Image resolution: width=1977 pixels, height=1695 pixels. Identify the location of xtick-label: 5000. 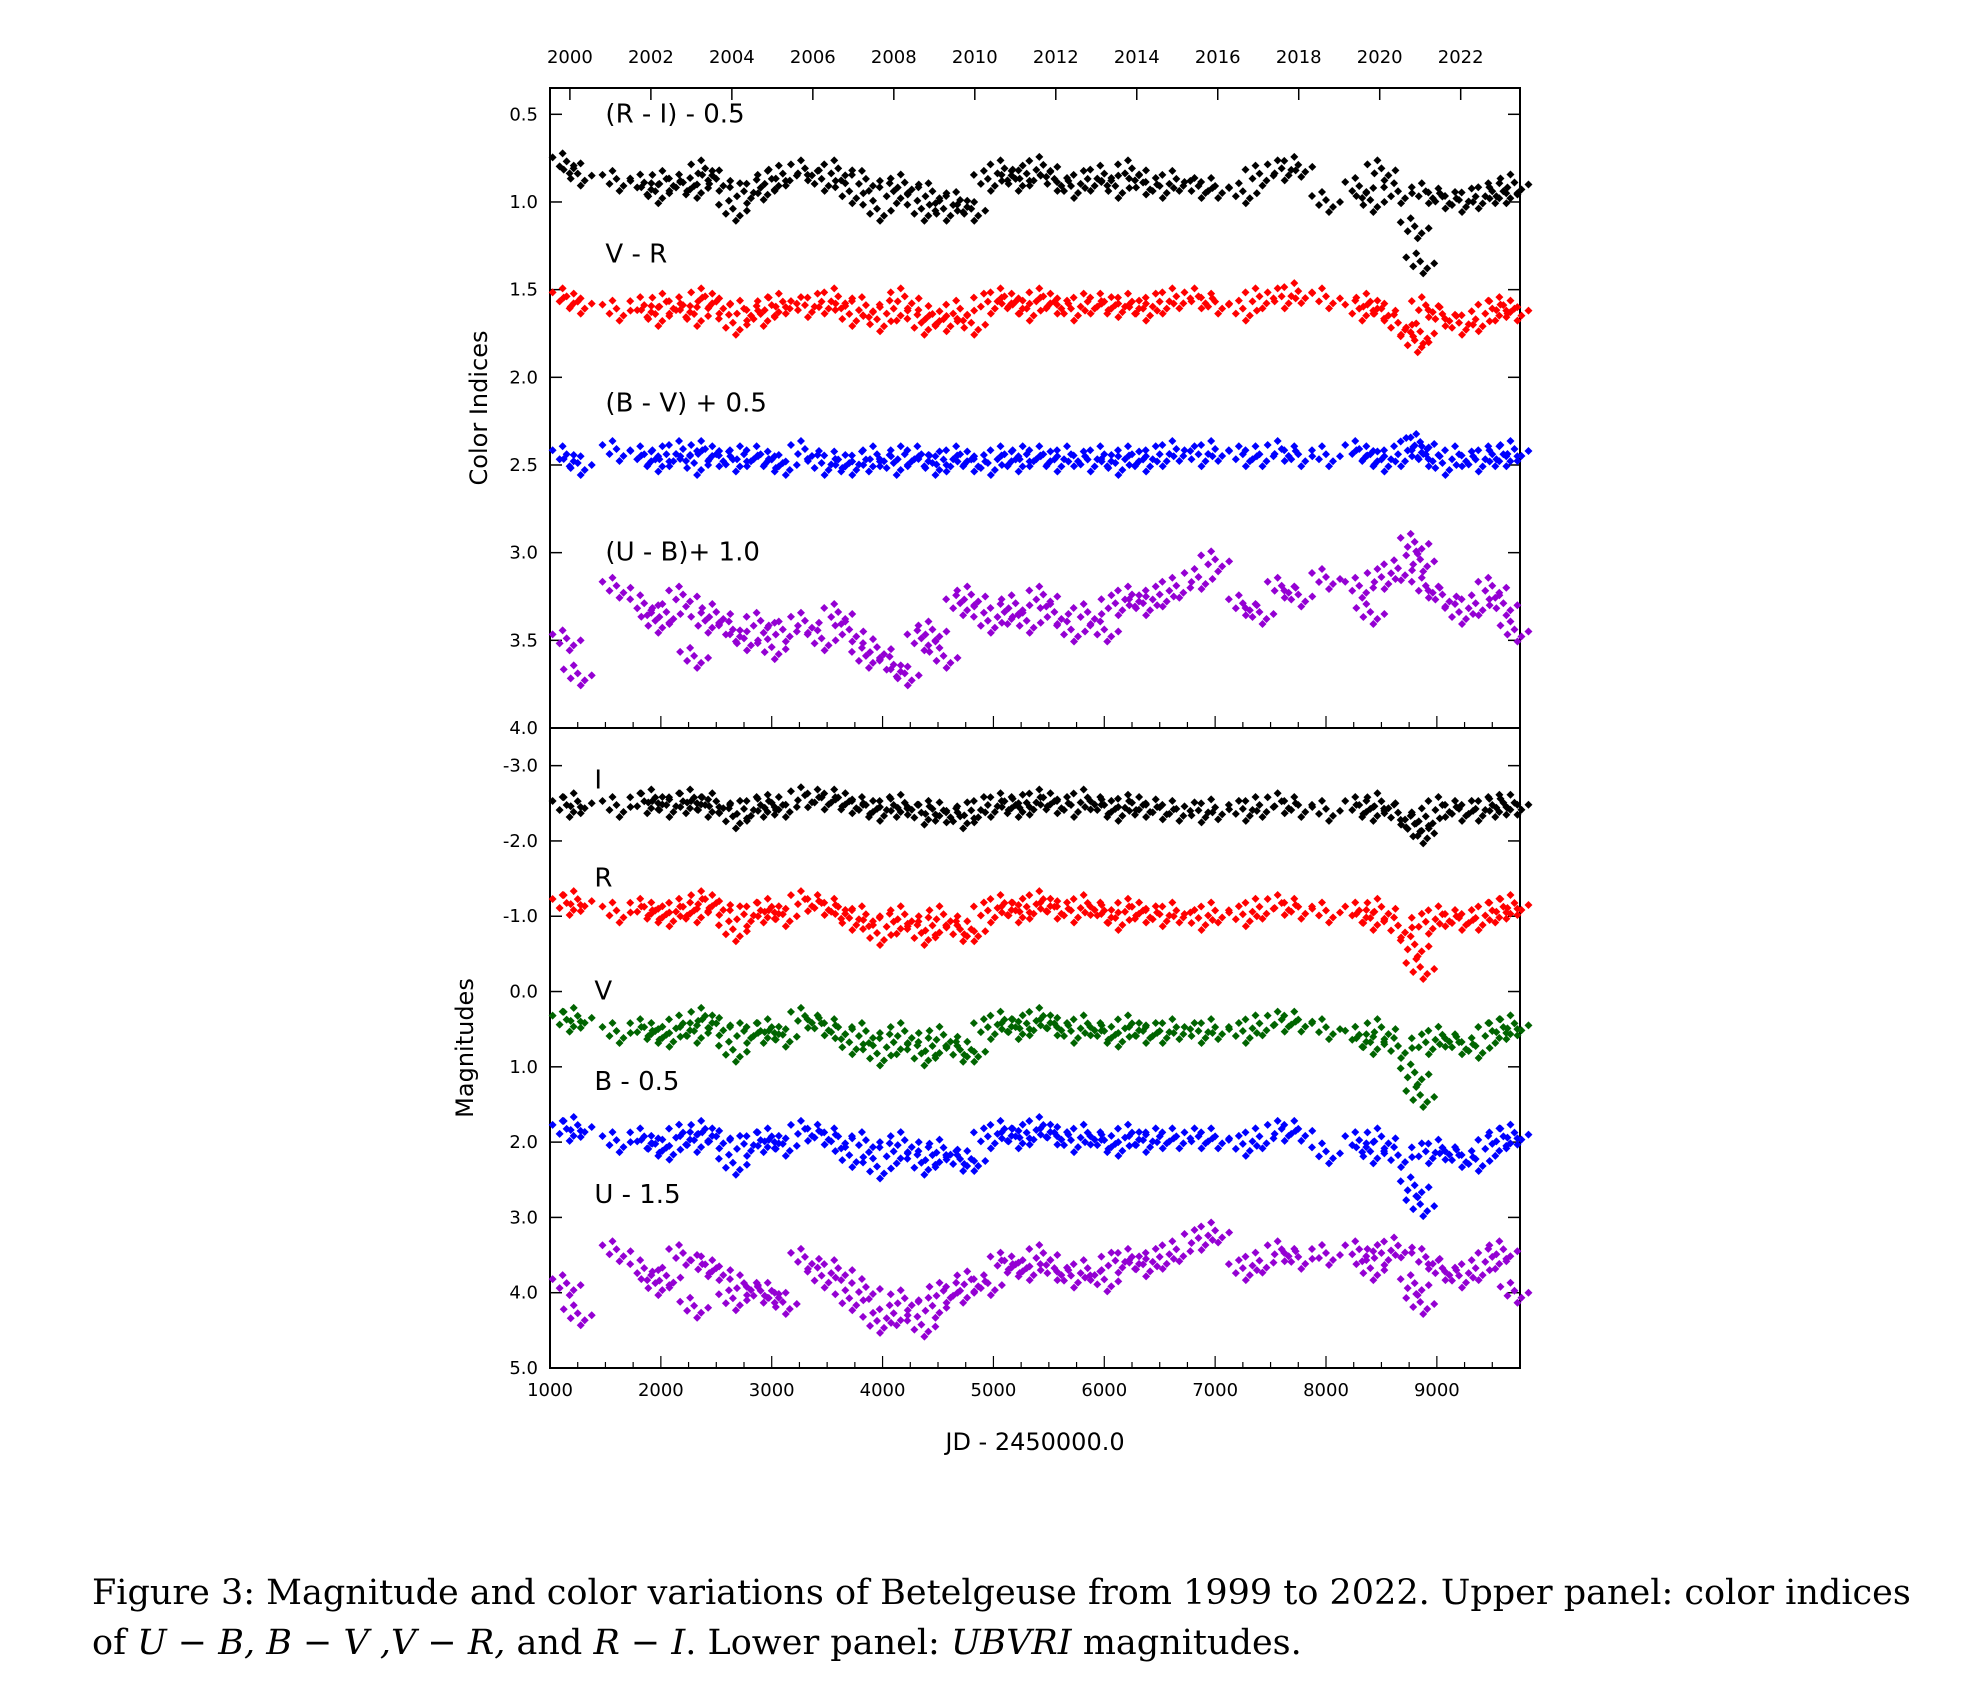
(994, 1390).